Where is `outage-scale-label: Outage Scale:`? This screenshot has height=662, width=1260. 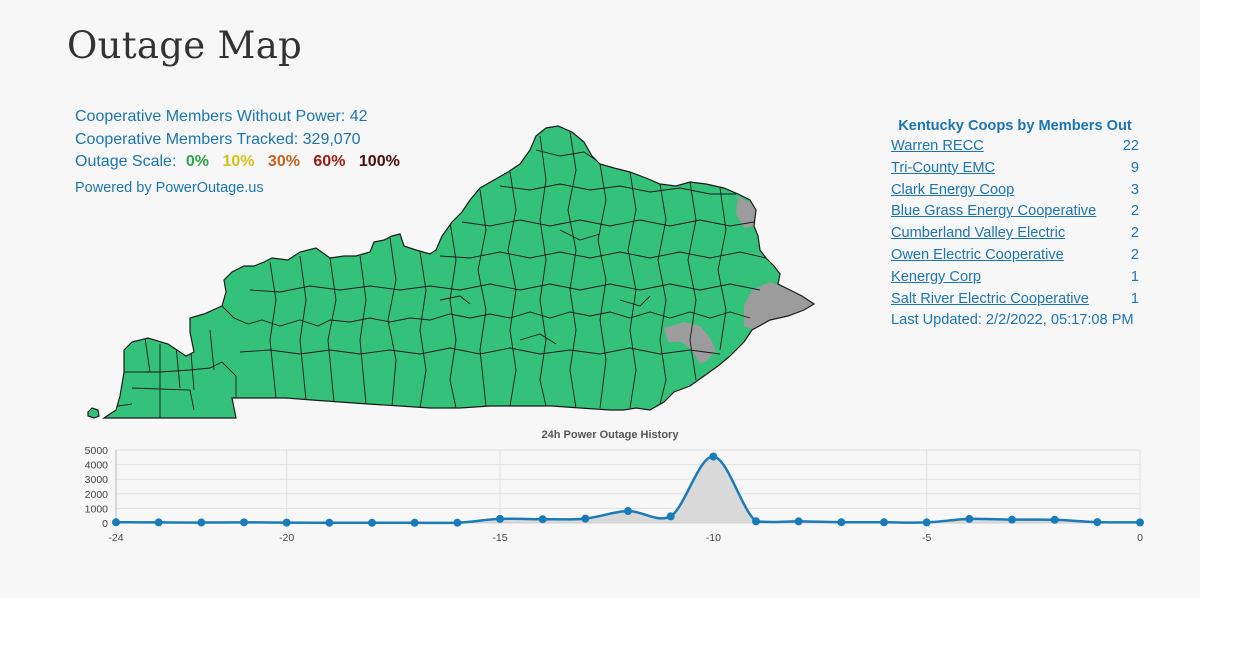 outage-scale-label: Outage Scale: is located at coordinates (126, 161).